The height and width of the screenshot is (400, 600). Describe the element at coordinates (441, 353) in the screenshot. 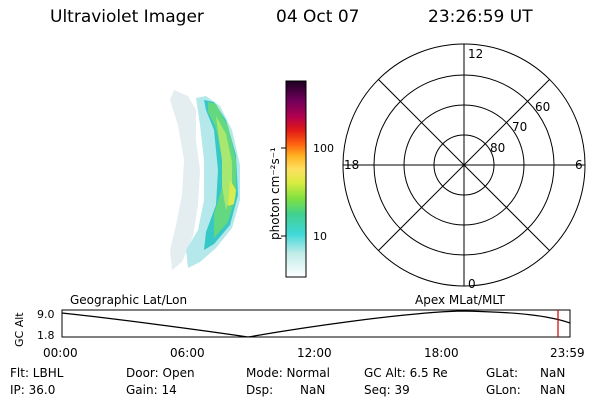

I see `x-tick-1800: 18:00` at that location.